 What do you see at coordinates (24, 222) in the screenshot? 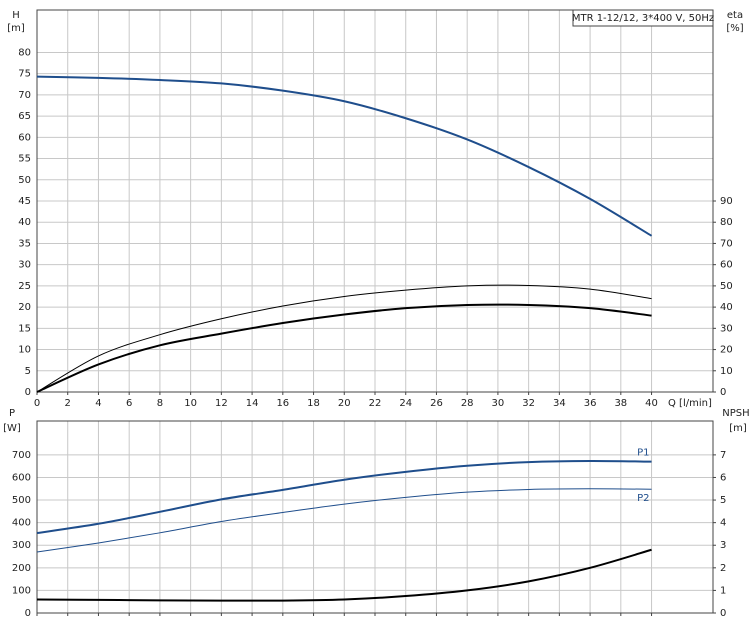
I see `y-tick-label: 40` at bounding box center [24, 222].